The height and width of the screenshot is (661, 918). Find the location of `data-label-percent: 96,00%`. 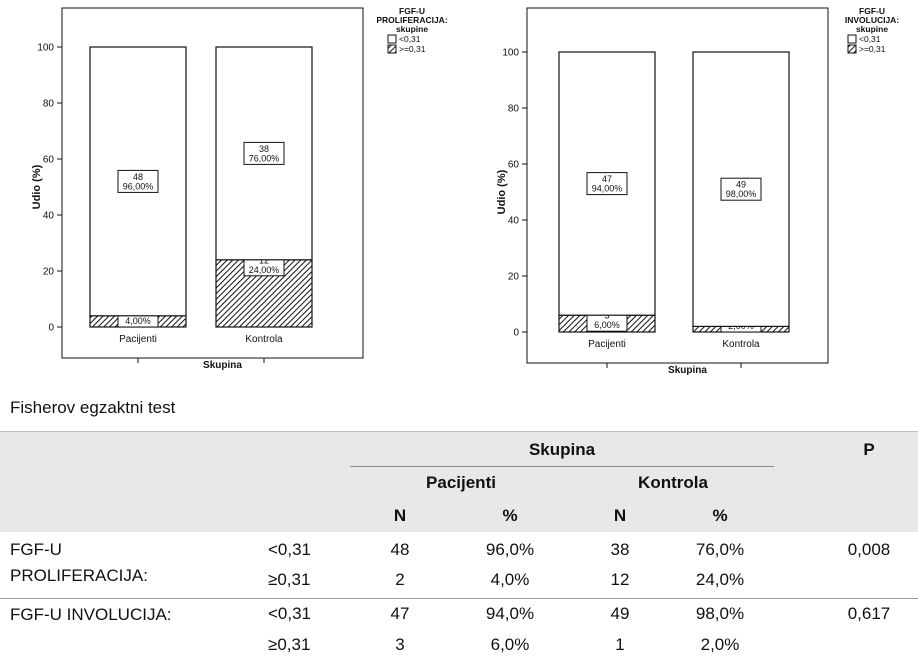

data-label-percent: 96,00% is located at coordinates (138, 186).